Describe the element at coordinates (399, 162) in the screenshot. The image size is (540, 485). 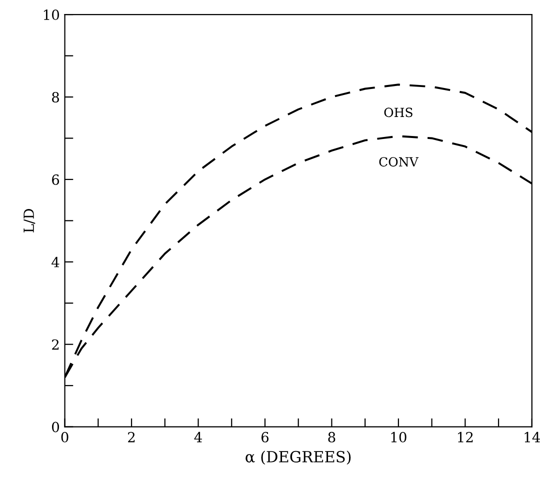
I see `series-label: CONV` at that location.